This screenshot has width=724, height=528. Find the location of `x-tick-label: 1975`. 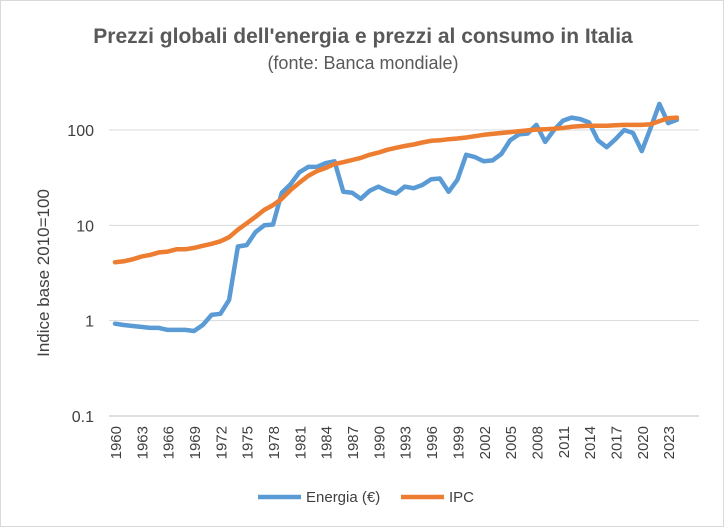

x-tick-label: 1975 is located at coordinates (248, 442).